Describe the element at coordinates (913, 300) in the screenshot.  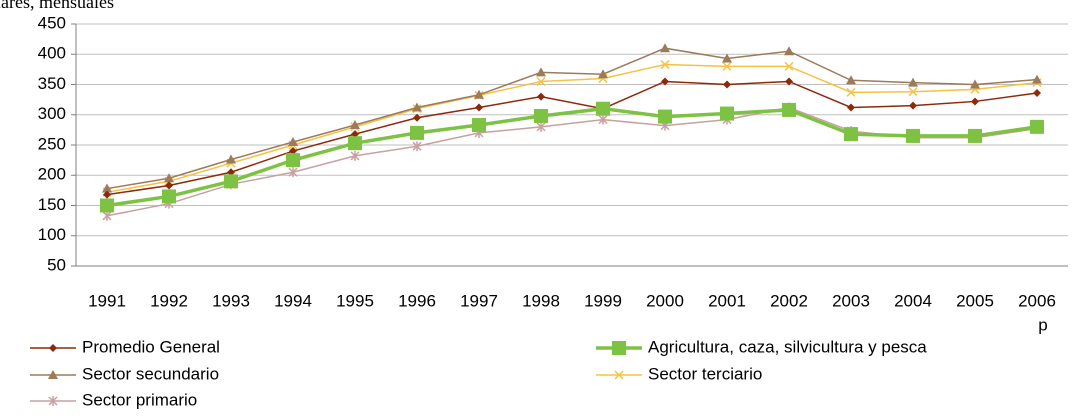
I see `x-tick-label: 2004` at that location.